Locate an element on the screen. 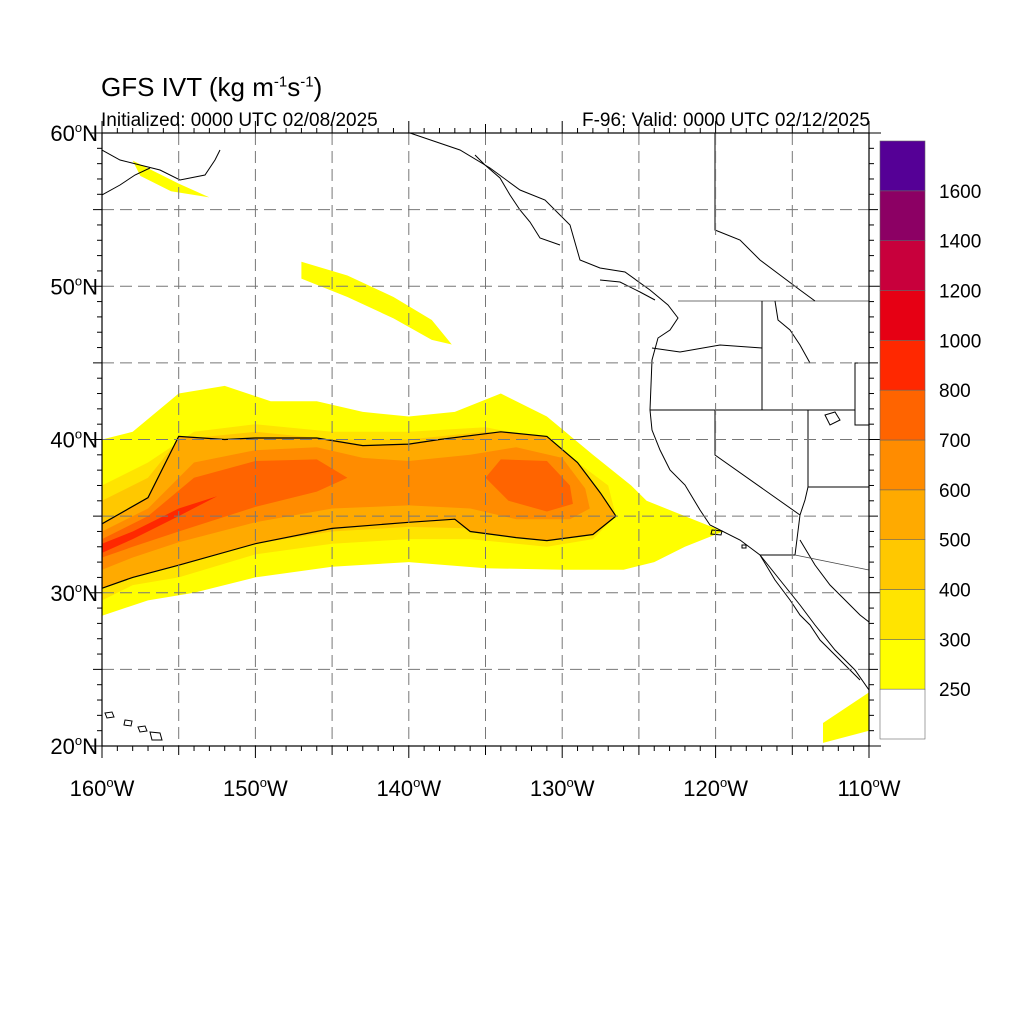  valid-time-label: F-96: Valid: 0000 UTC 02/12/2025 is located at coordinates (726, 120).